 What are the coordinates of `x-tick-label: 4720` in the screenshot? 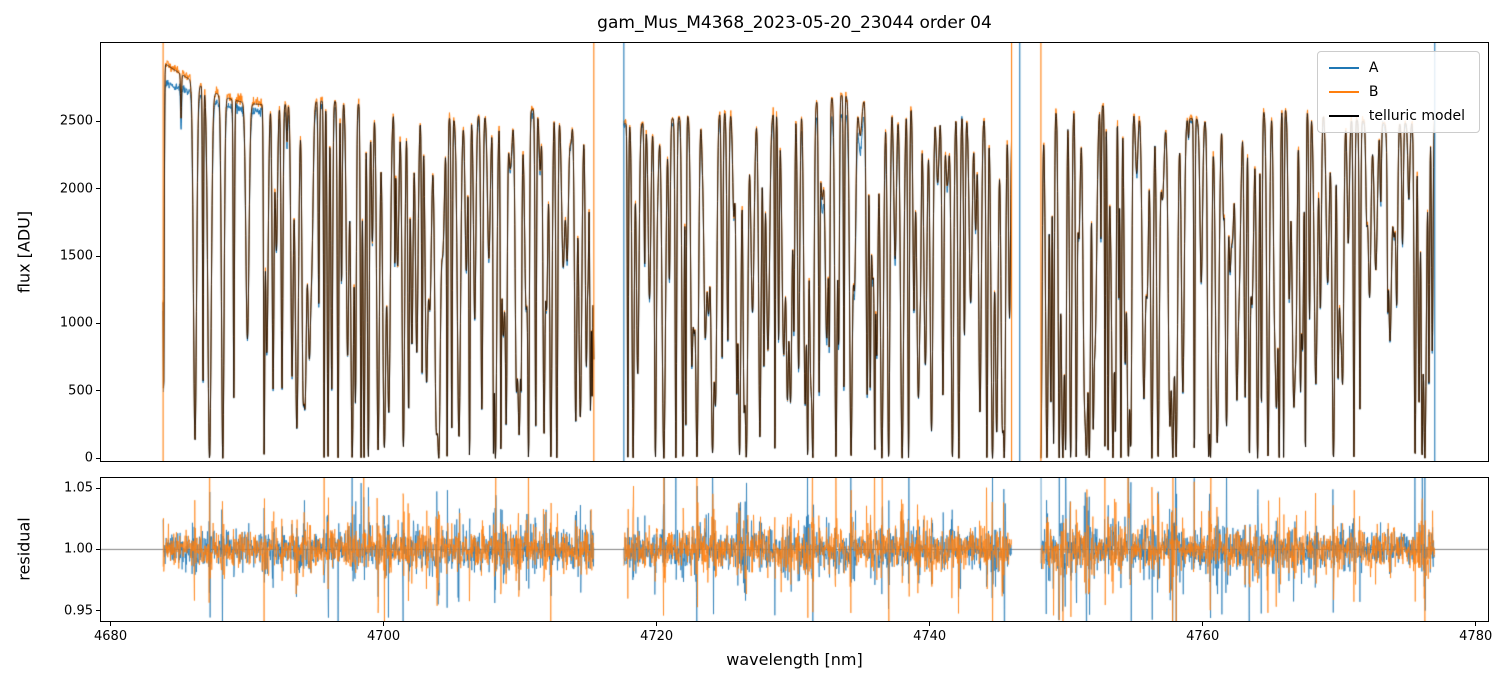 It's located at (657, 636).